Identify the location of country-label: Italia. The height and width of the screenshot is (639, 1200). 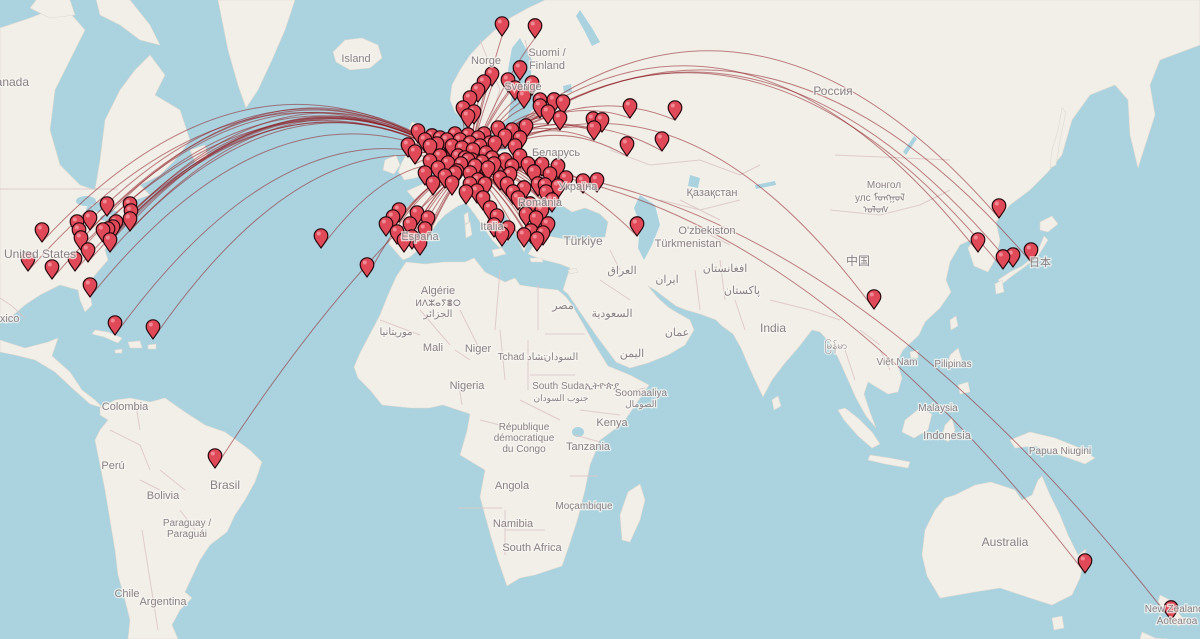
(492, 227).